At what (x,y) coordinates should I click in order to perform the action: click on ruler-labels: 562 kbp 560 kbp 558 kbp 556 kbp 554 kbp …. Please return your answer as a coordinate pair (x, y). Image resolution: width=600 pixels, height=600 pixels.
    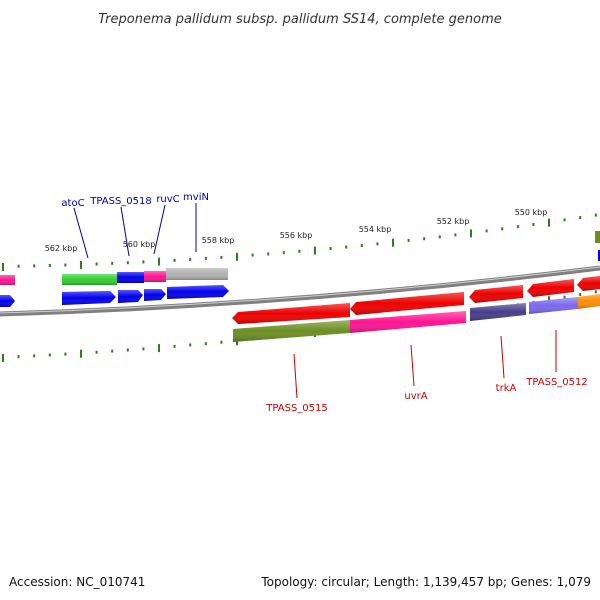
    Looking at the image, I should click on (296, 230).